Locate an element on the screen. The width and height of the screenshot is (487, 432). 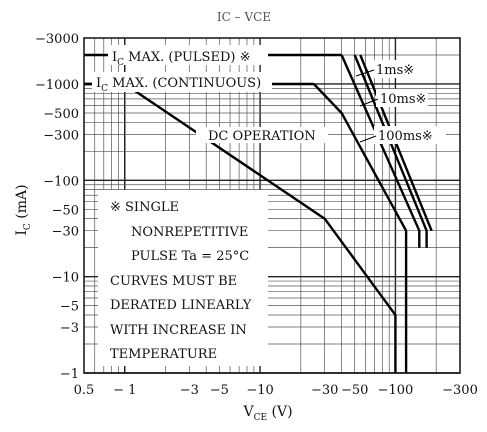
y-tick-label: −300 is located at coordinates (61, 135).